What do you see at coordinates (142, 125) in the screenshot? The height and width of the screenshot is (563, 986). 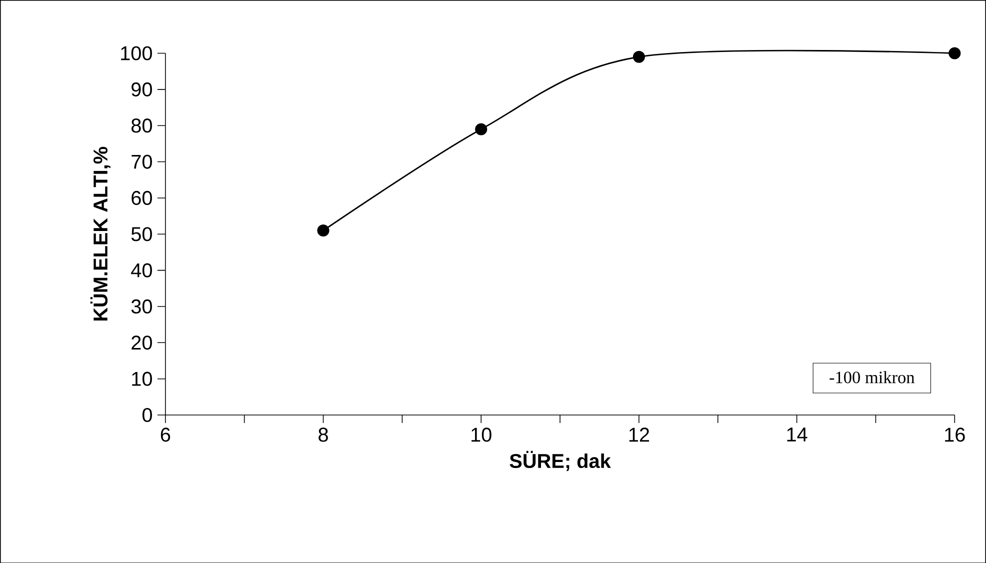 I see `y-tick-label: 80` at bounding box center [142, 125].